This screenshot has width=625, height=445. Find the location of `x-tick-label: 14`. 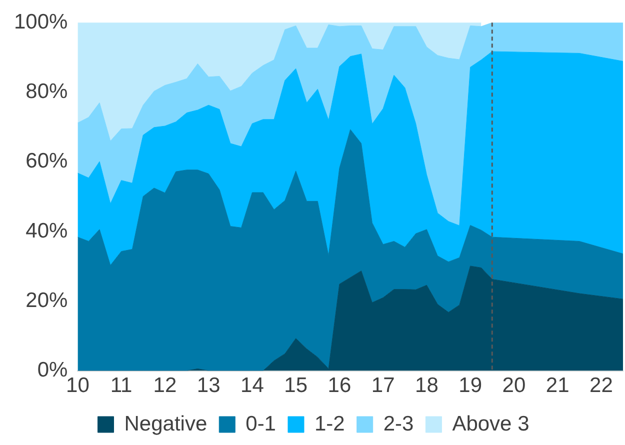

x-tick-label: 14 is located at coordinates (252, 386).